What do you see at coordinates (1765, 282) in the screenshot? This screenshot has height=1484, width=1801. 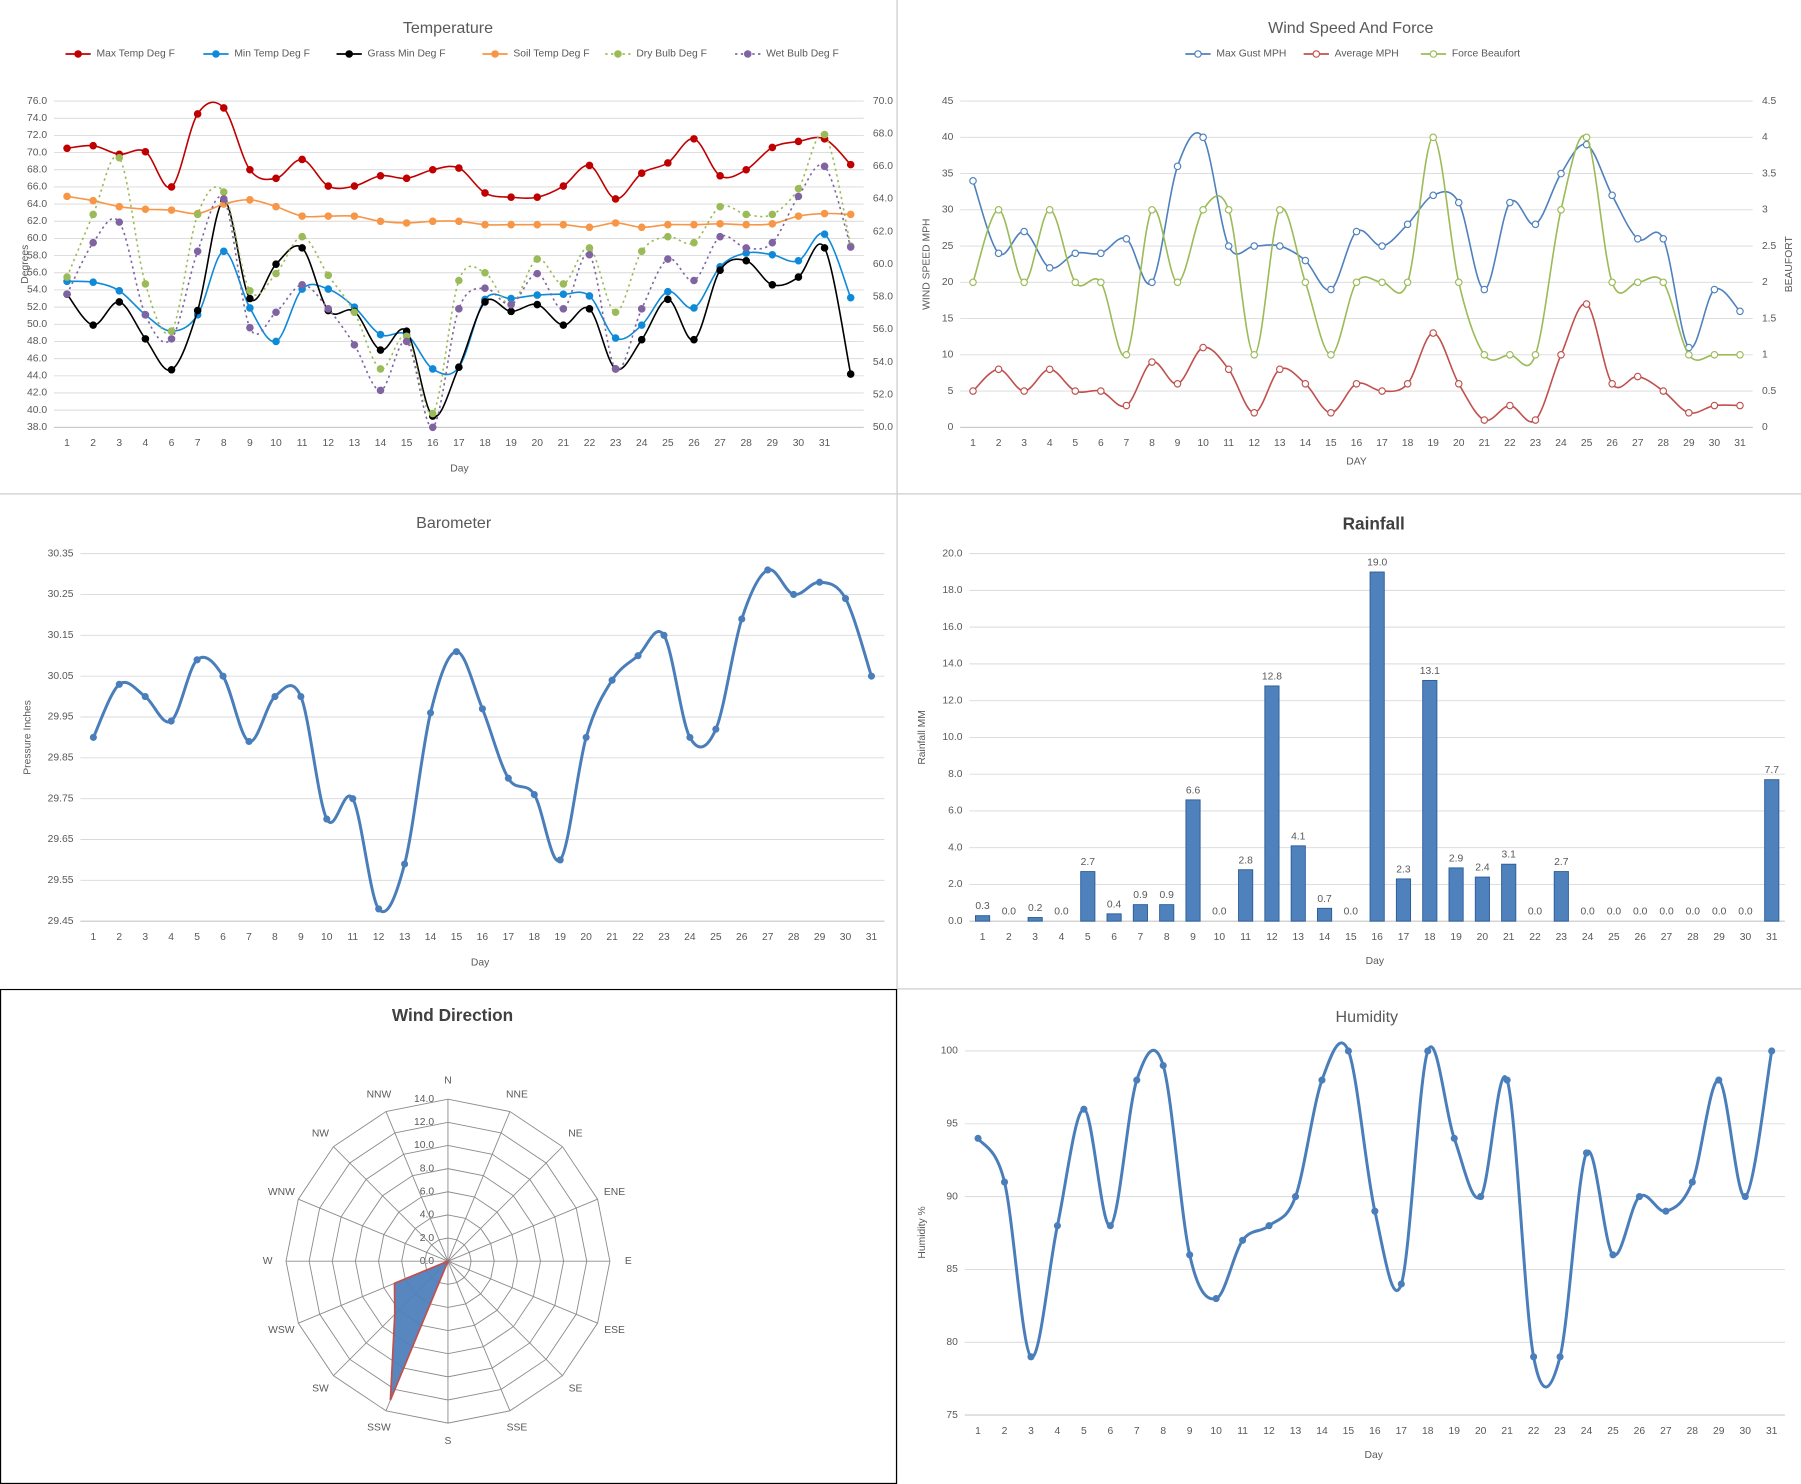 I see `y2-tick-label: 2` at bounding box center [1765, 282].